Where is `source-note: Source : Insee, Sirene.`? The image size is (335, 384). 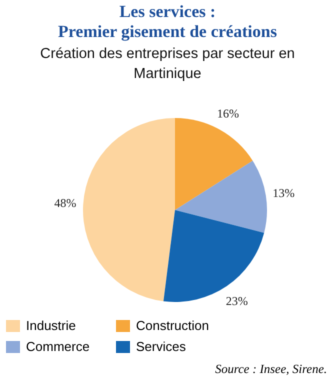 source-note: Source : Insee, Sirene. is located at coordinates (271, 369).